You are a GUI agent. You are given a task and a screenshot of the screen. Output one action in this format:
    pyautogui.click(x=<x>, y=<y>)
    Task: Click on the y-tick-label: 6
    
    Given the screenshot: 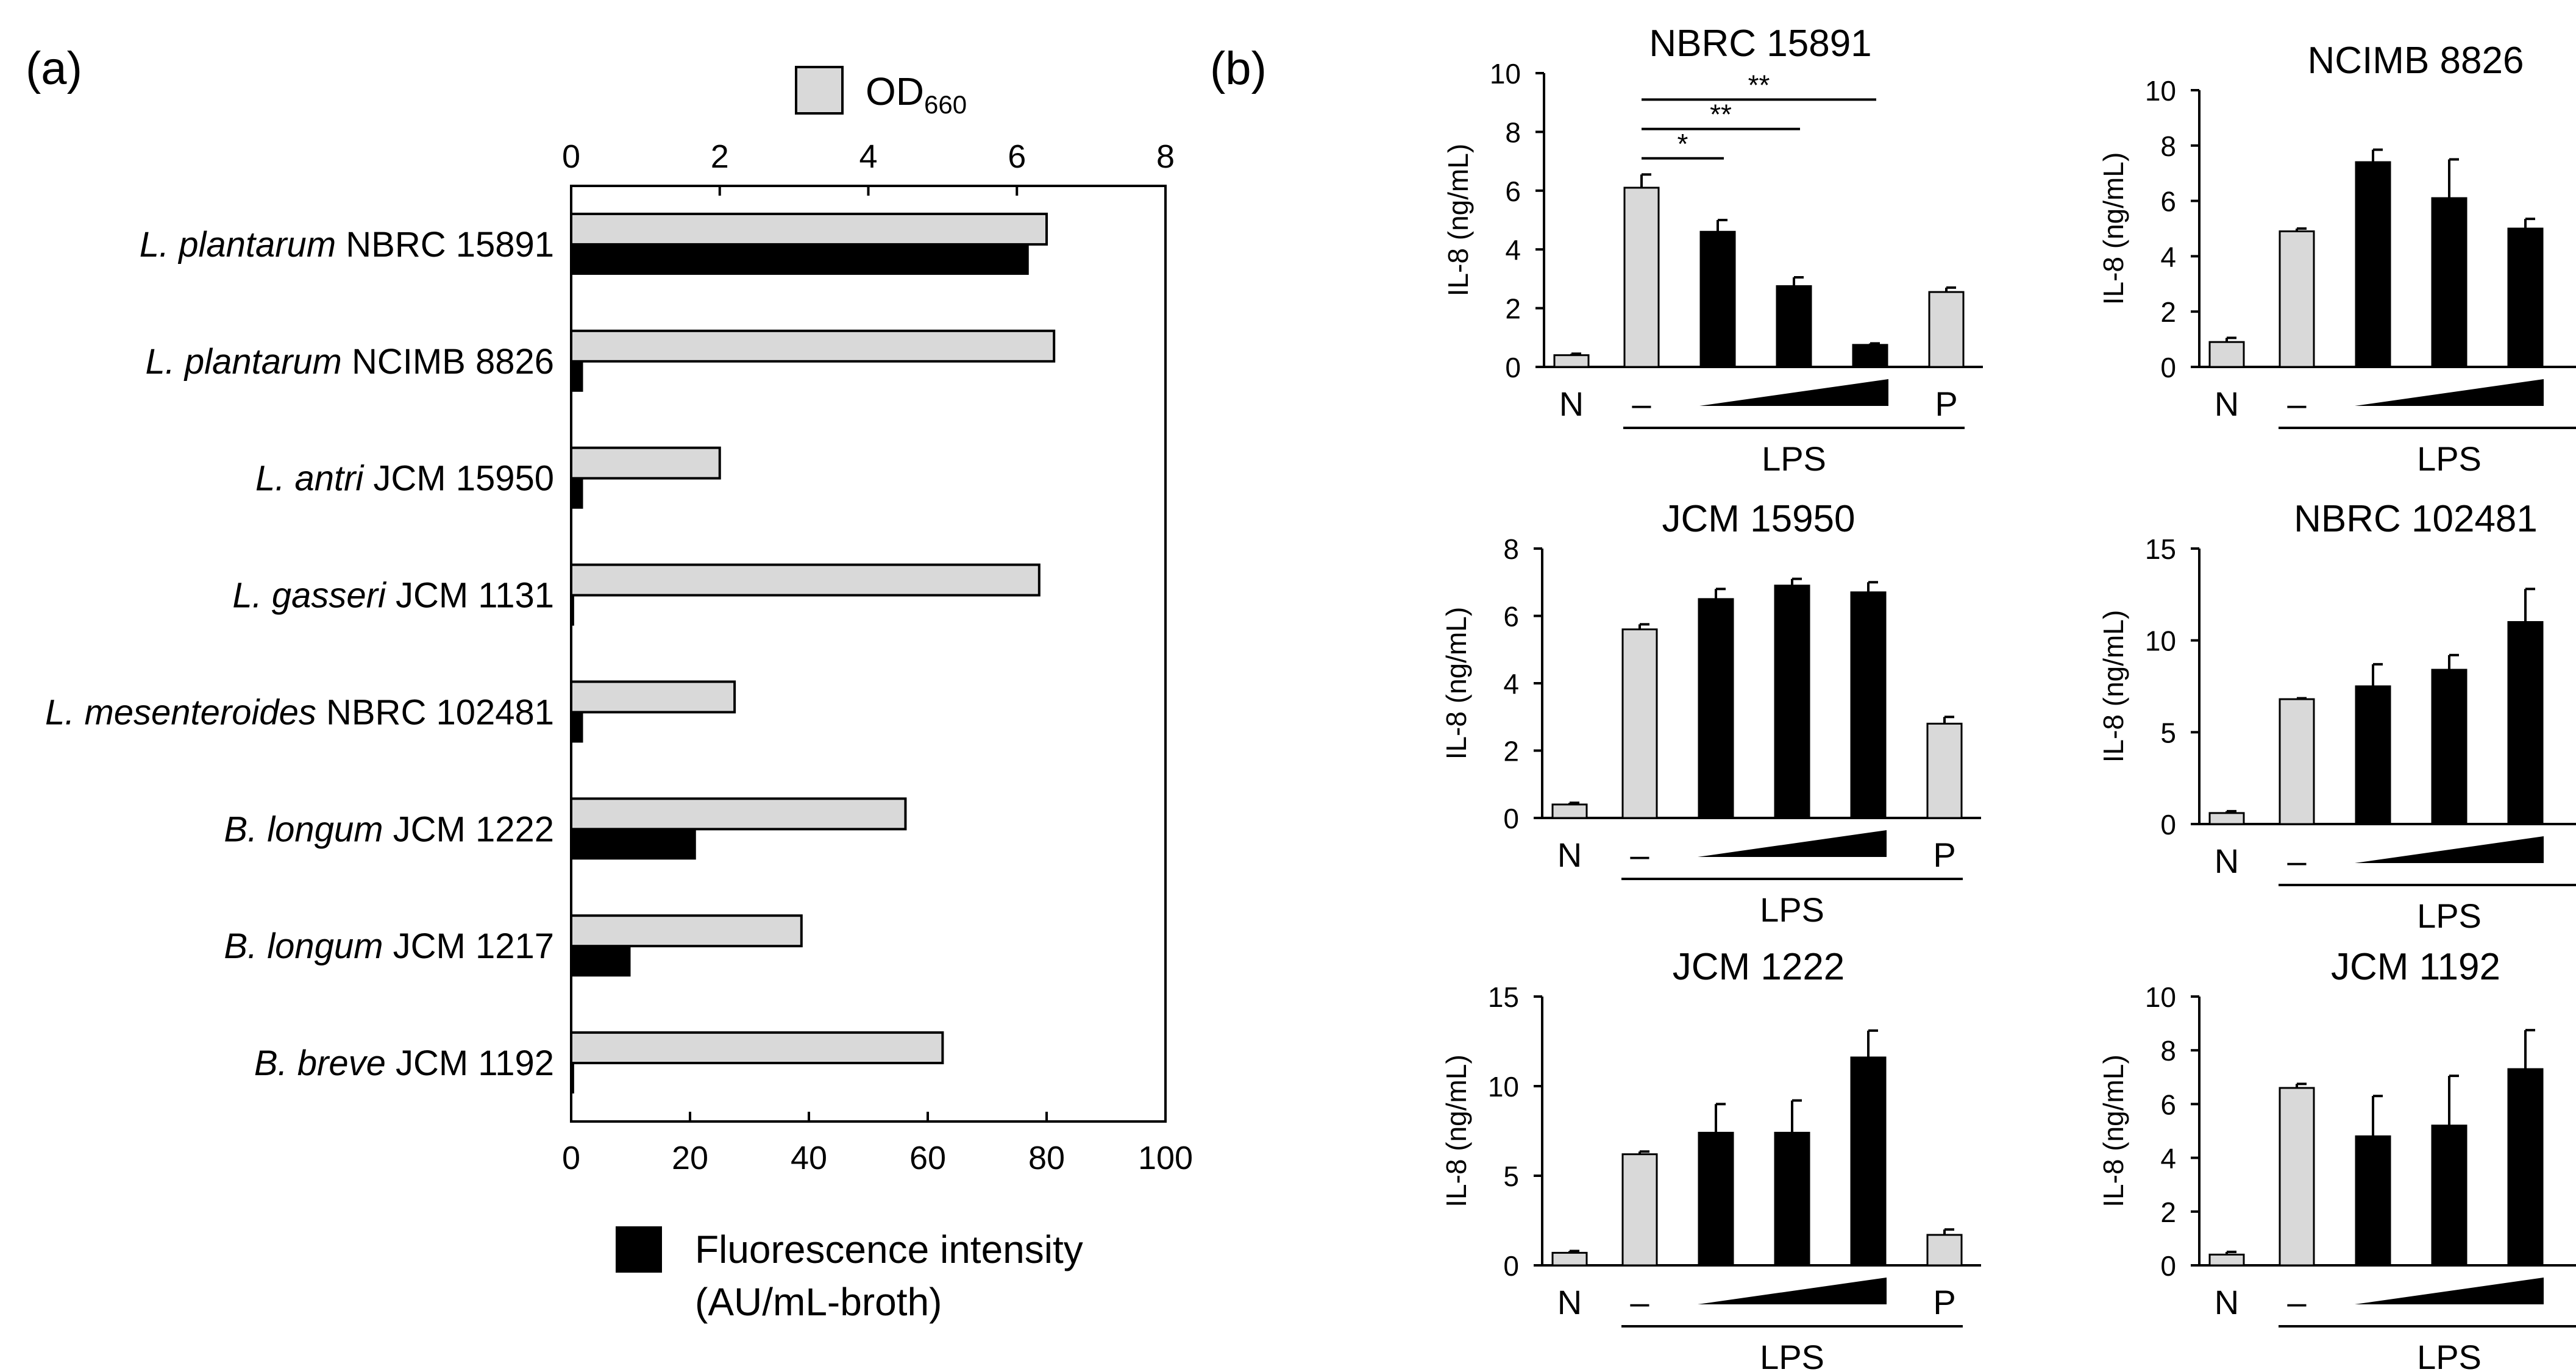 What is the action you would take?
    pyautogui.click(x=1513, y=191)
    